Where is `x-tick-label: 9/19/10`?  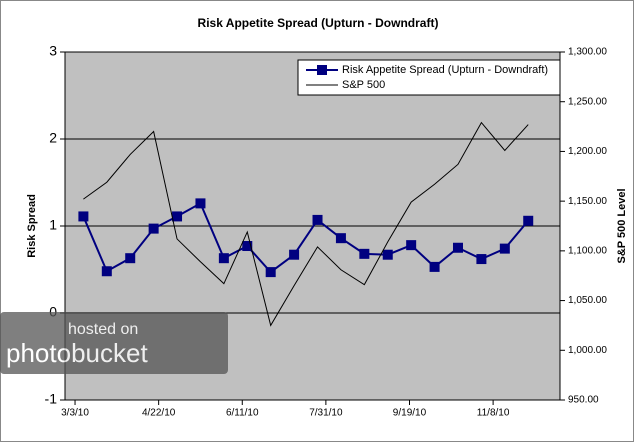
x-tick-label: 9/19/10 is located at coordinates (410, 413).